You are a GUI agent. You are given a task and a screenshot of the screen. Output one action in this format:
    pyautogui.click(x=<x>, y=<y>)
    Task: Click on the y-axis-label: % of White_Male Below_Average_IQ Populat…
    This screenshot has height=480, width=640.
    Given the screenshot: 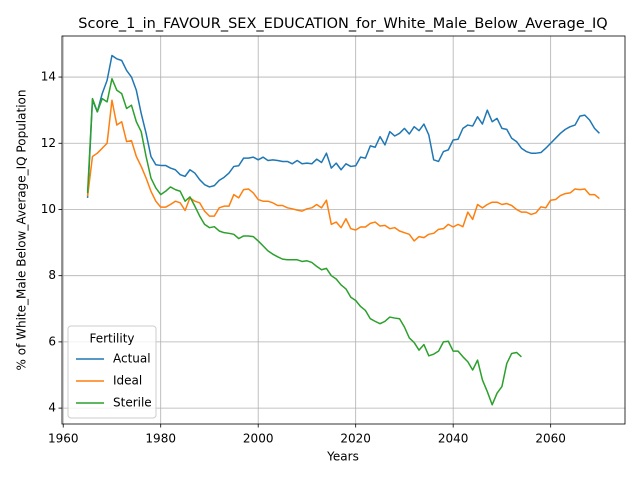 What is the action you would take?
    pyautogui.click(x=22, y=230)
    